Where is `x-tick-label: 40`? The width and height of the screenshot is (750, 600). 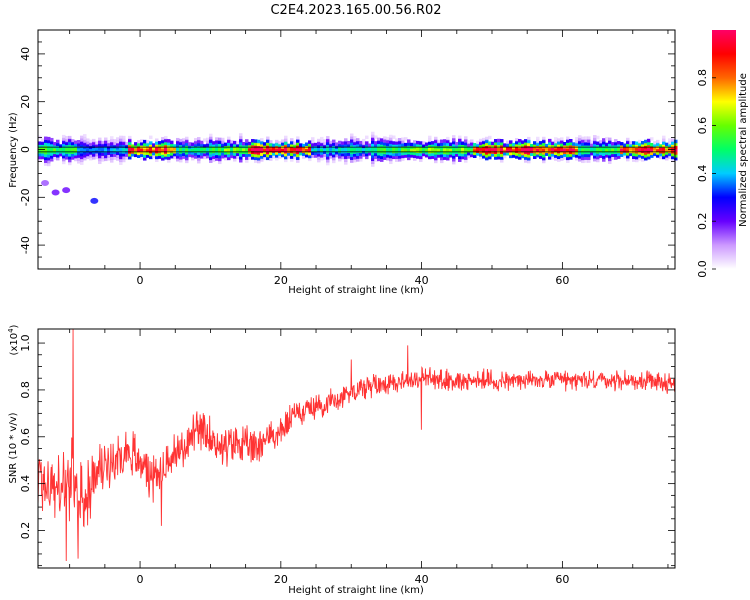 x-tick-label: 40 is located at coordinates (422, 280).